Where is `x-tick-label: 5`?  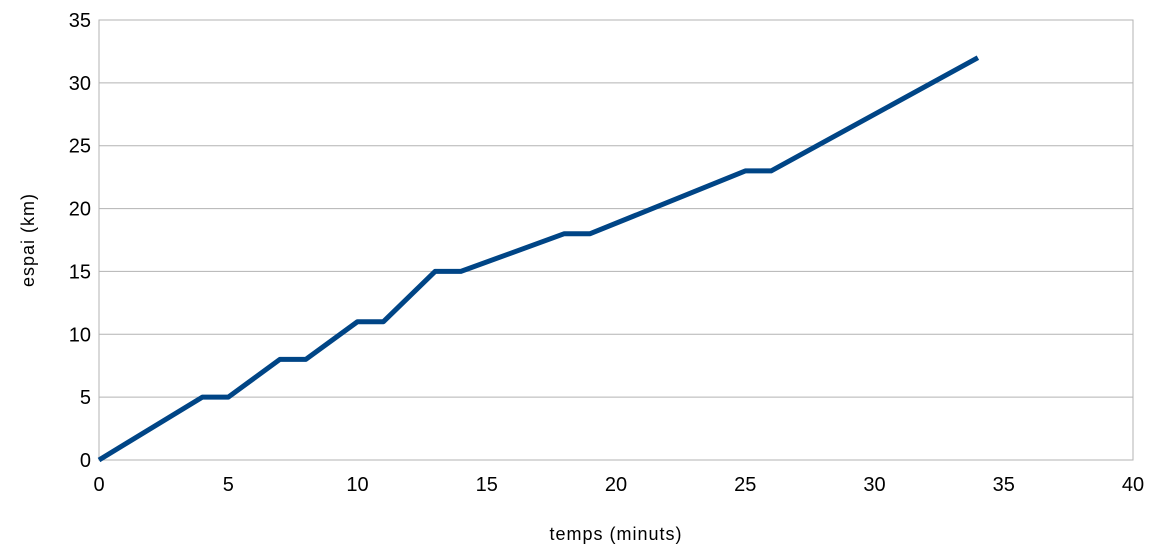 x-tick-label: 5 is located at coordinates (228, 485).